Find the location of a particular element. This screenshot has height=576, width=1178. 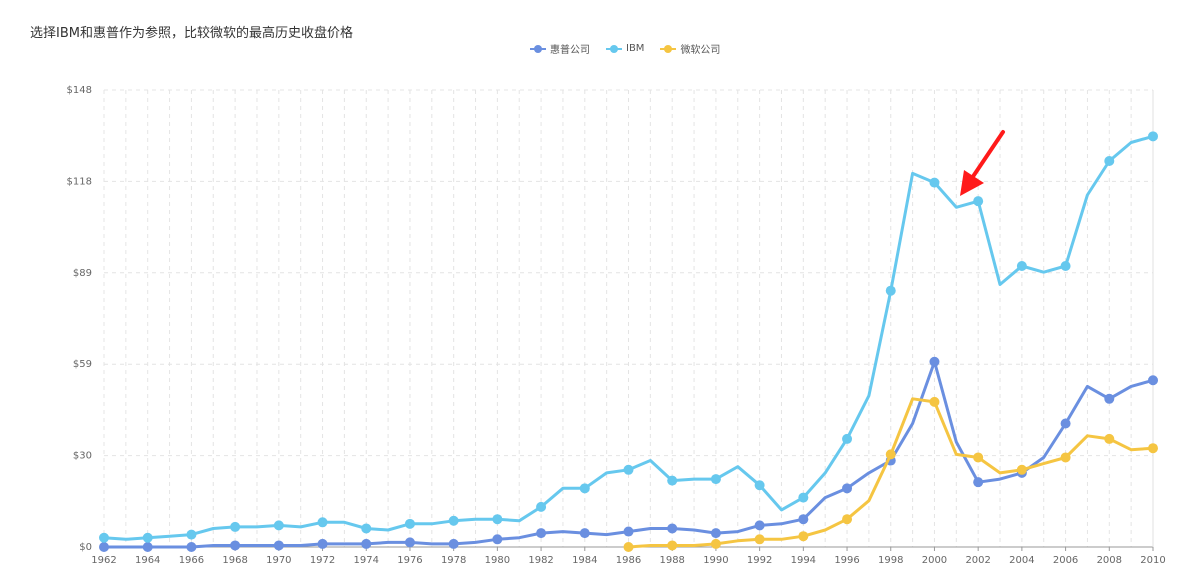

x-tick-label: 2004 is located at coordinates (1021, 560).